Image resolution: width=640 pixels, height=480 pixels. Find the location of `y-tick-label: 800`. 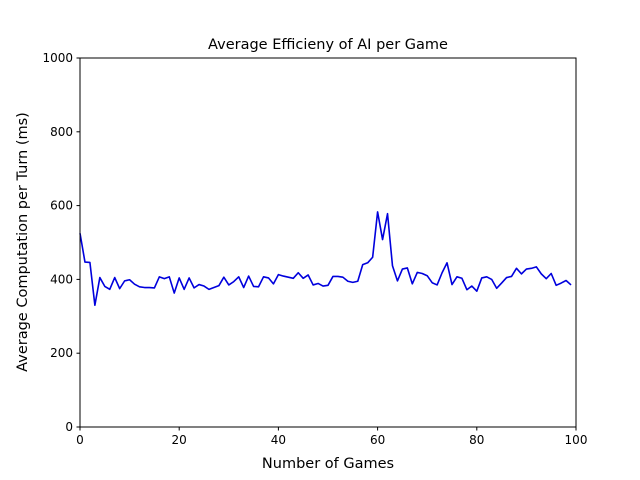

y-tick-label: 800 is located at coordinates (61, 132).